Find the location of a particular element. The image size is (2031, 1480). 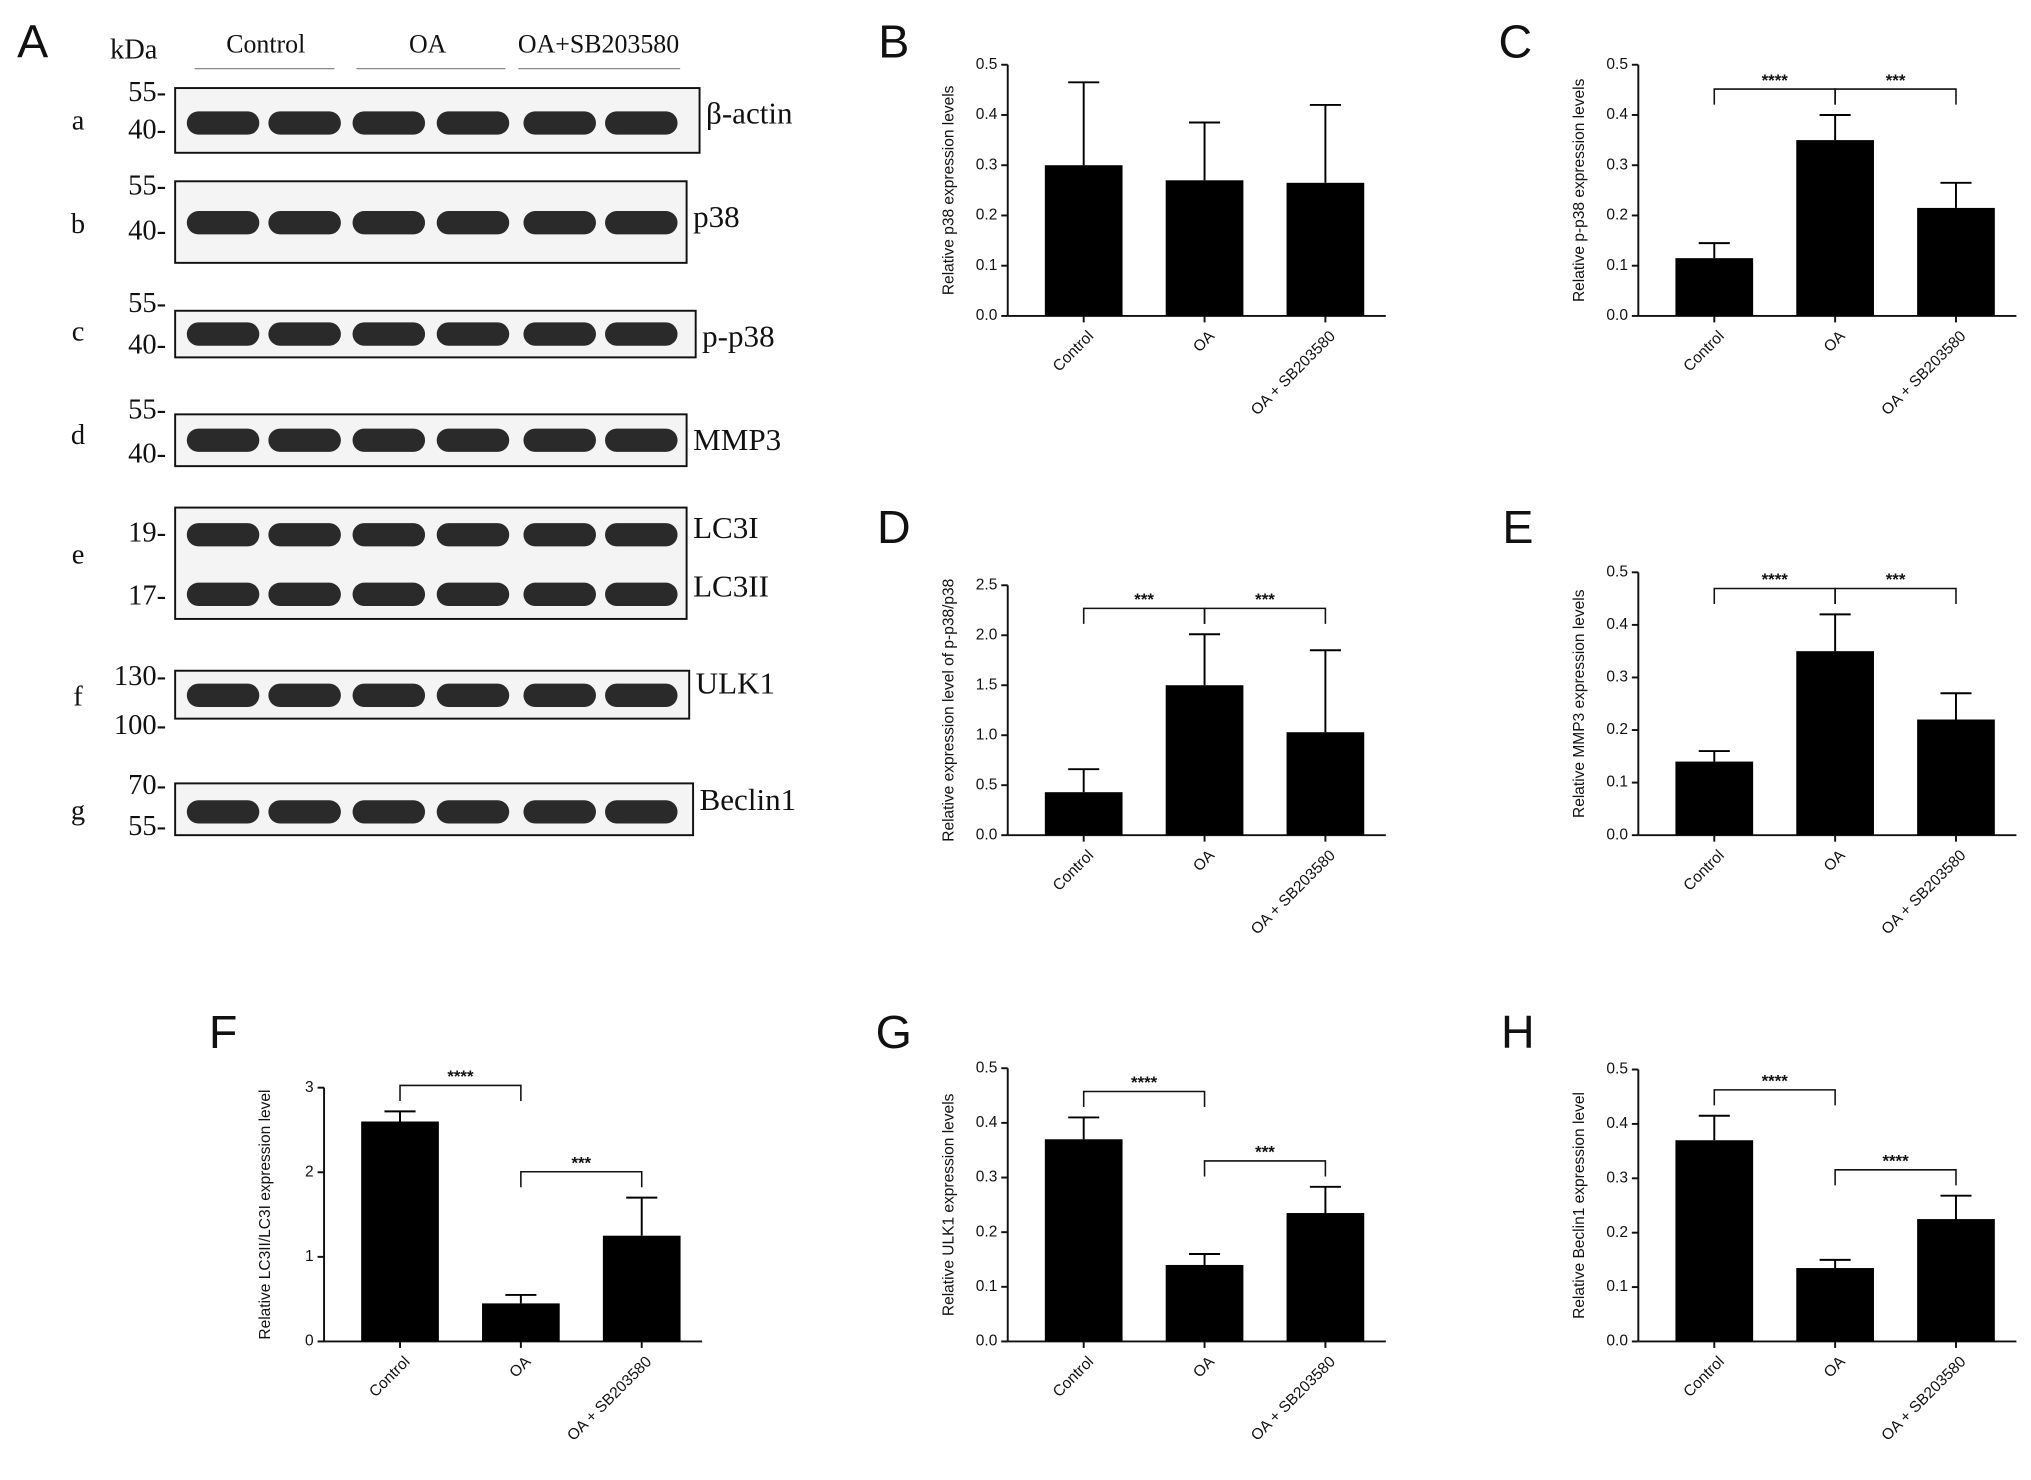

row-letter: b is located at coordinates (78, 224).